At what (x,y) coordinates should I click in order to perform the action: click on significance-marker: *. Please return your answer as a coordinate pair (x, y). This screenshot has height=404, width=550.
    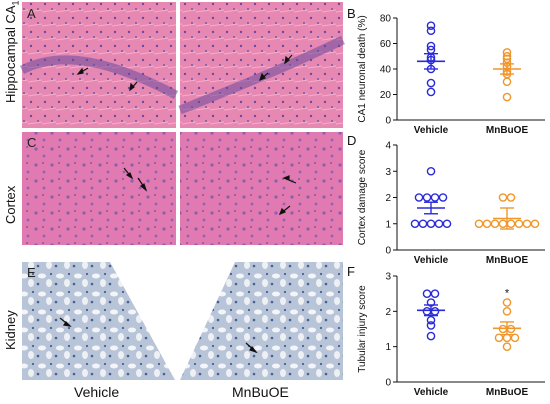
    Looking at the image, I should click on (507, 294).